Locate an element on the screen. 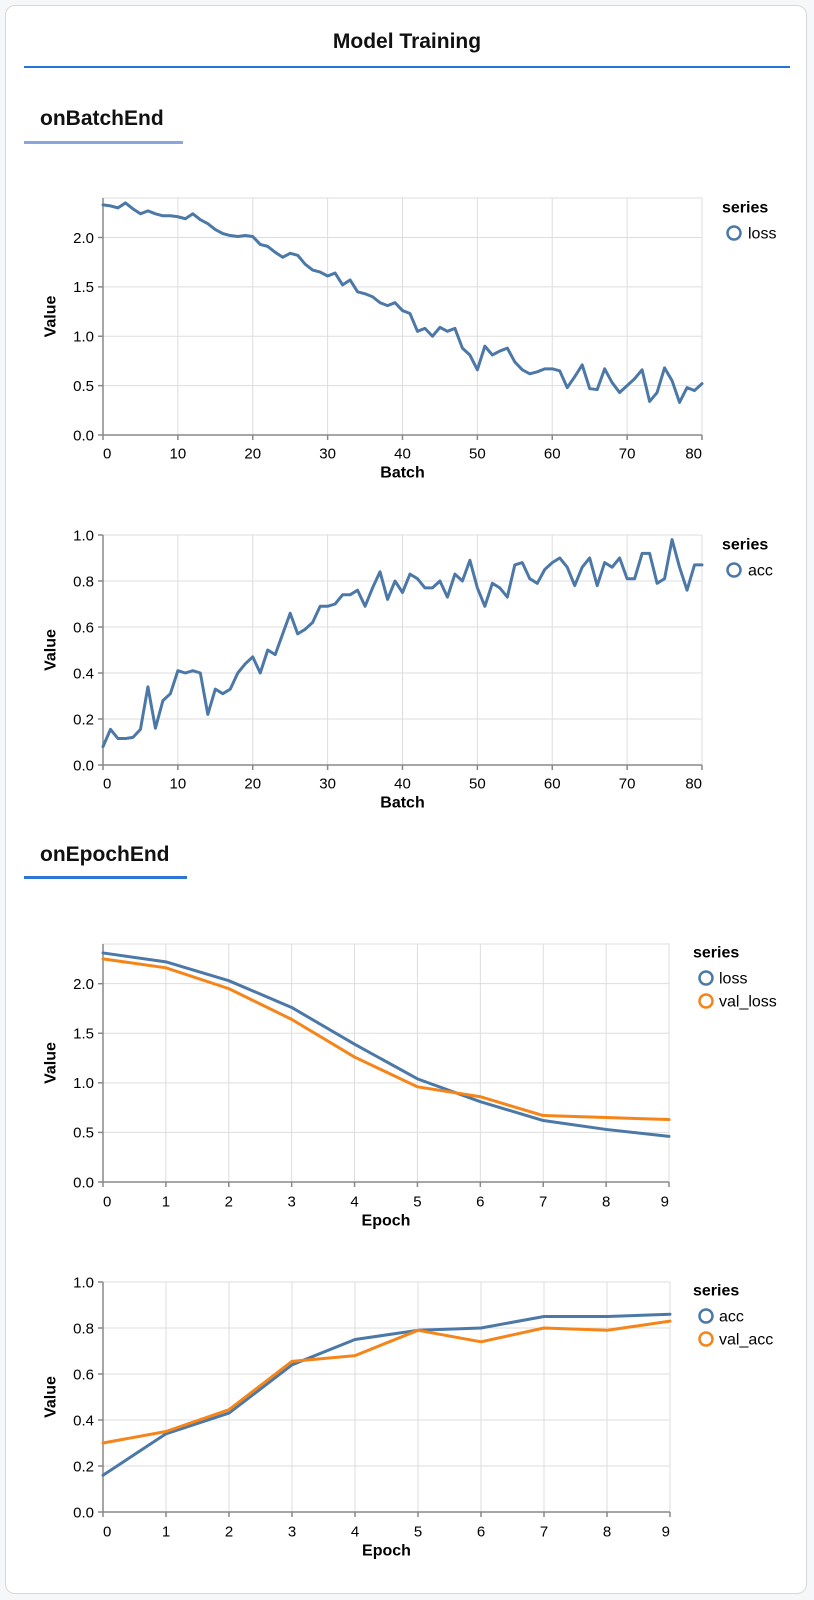 The image size is (814, 1600). legend-symbol-val_acc is located at coordinates (706, 1339).